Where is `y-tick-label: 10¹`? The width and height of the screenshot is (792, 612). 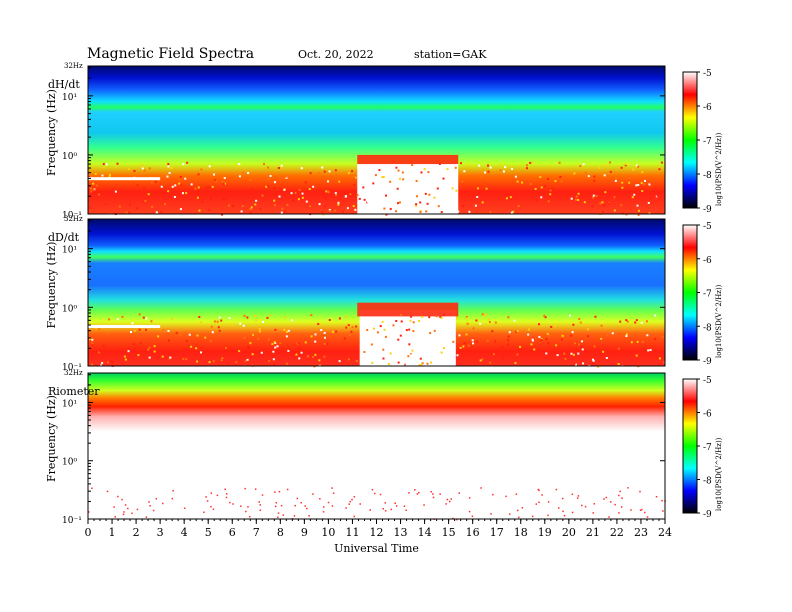 y-tick-label: 10¹ is located at coordinates (69, 98).